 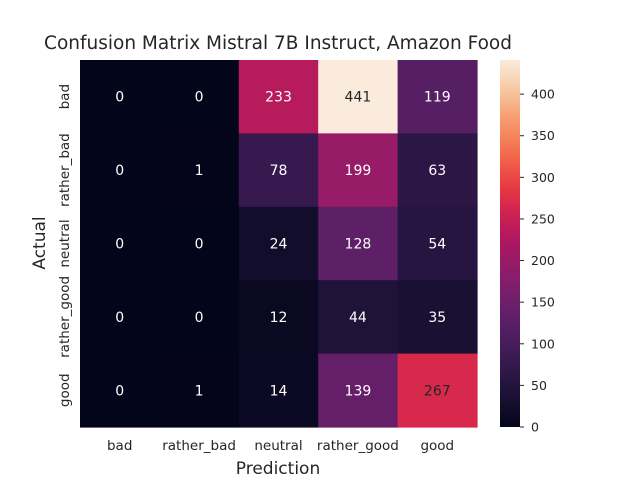 I want to click on x-tick-label: good, so click(x=437, y=446).